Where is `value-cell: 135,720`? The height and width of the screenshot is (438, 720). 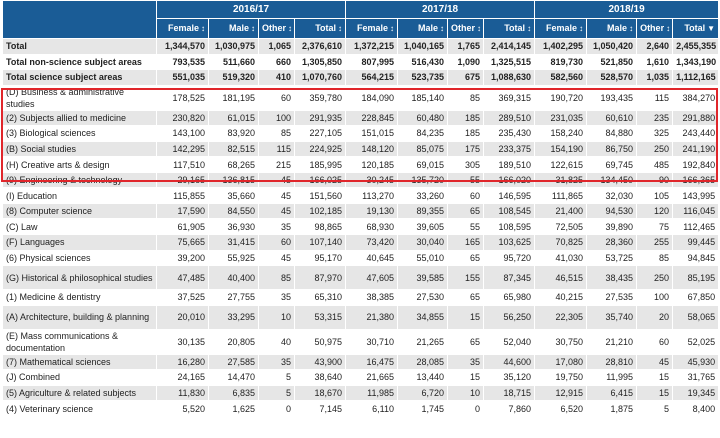 value-cell: 135,720 is located at coordinates (423, 180).